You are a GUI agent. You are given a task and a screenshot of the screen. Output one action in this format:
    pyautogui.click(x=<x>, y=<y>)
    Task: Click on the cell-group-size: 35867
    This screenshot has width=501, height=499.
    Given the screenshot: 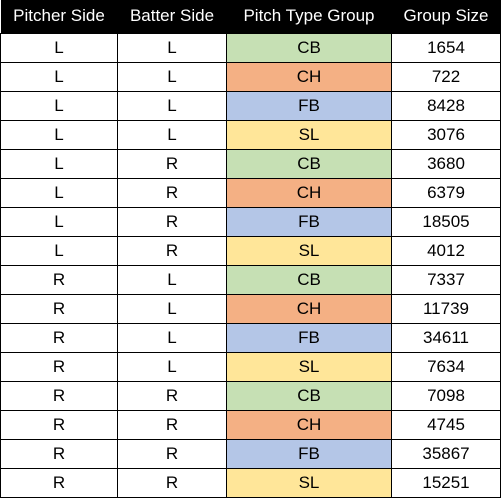 What is the action you would take?
    pyautogui.click(x=446, y=453)
    